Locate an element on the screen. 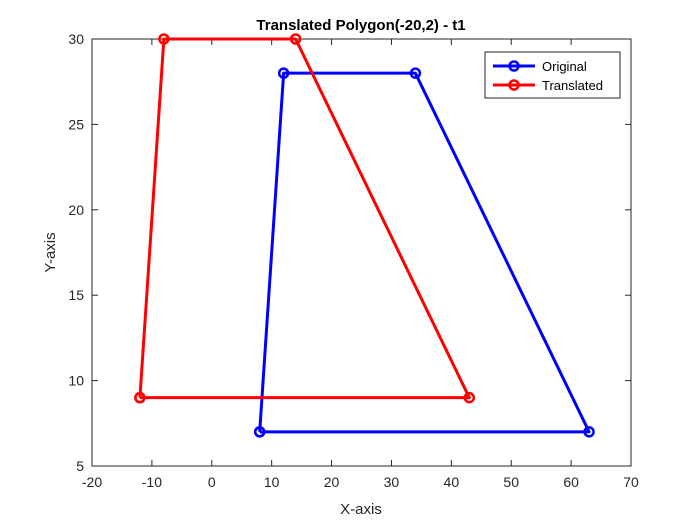 Image resolution: width=700 pixels, height=525 pixels. y-tick-label: 15 is located at coordinates (76, 295).